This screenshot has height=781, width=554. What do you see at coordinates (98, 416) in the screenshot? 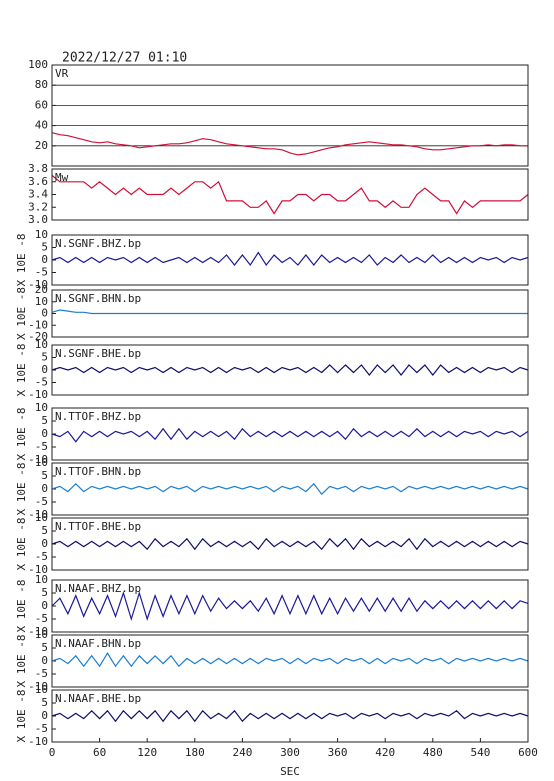
I see `panel-label: N.TTOF.BHZ.bp` at bounding box center [98, 416].